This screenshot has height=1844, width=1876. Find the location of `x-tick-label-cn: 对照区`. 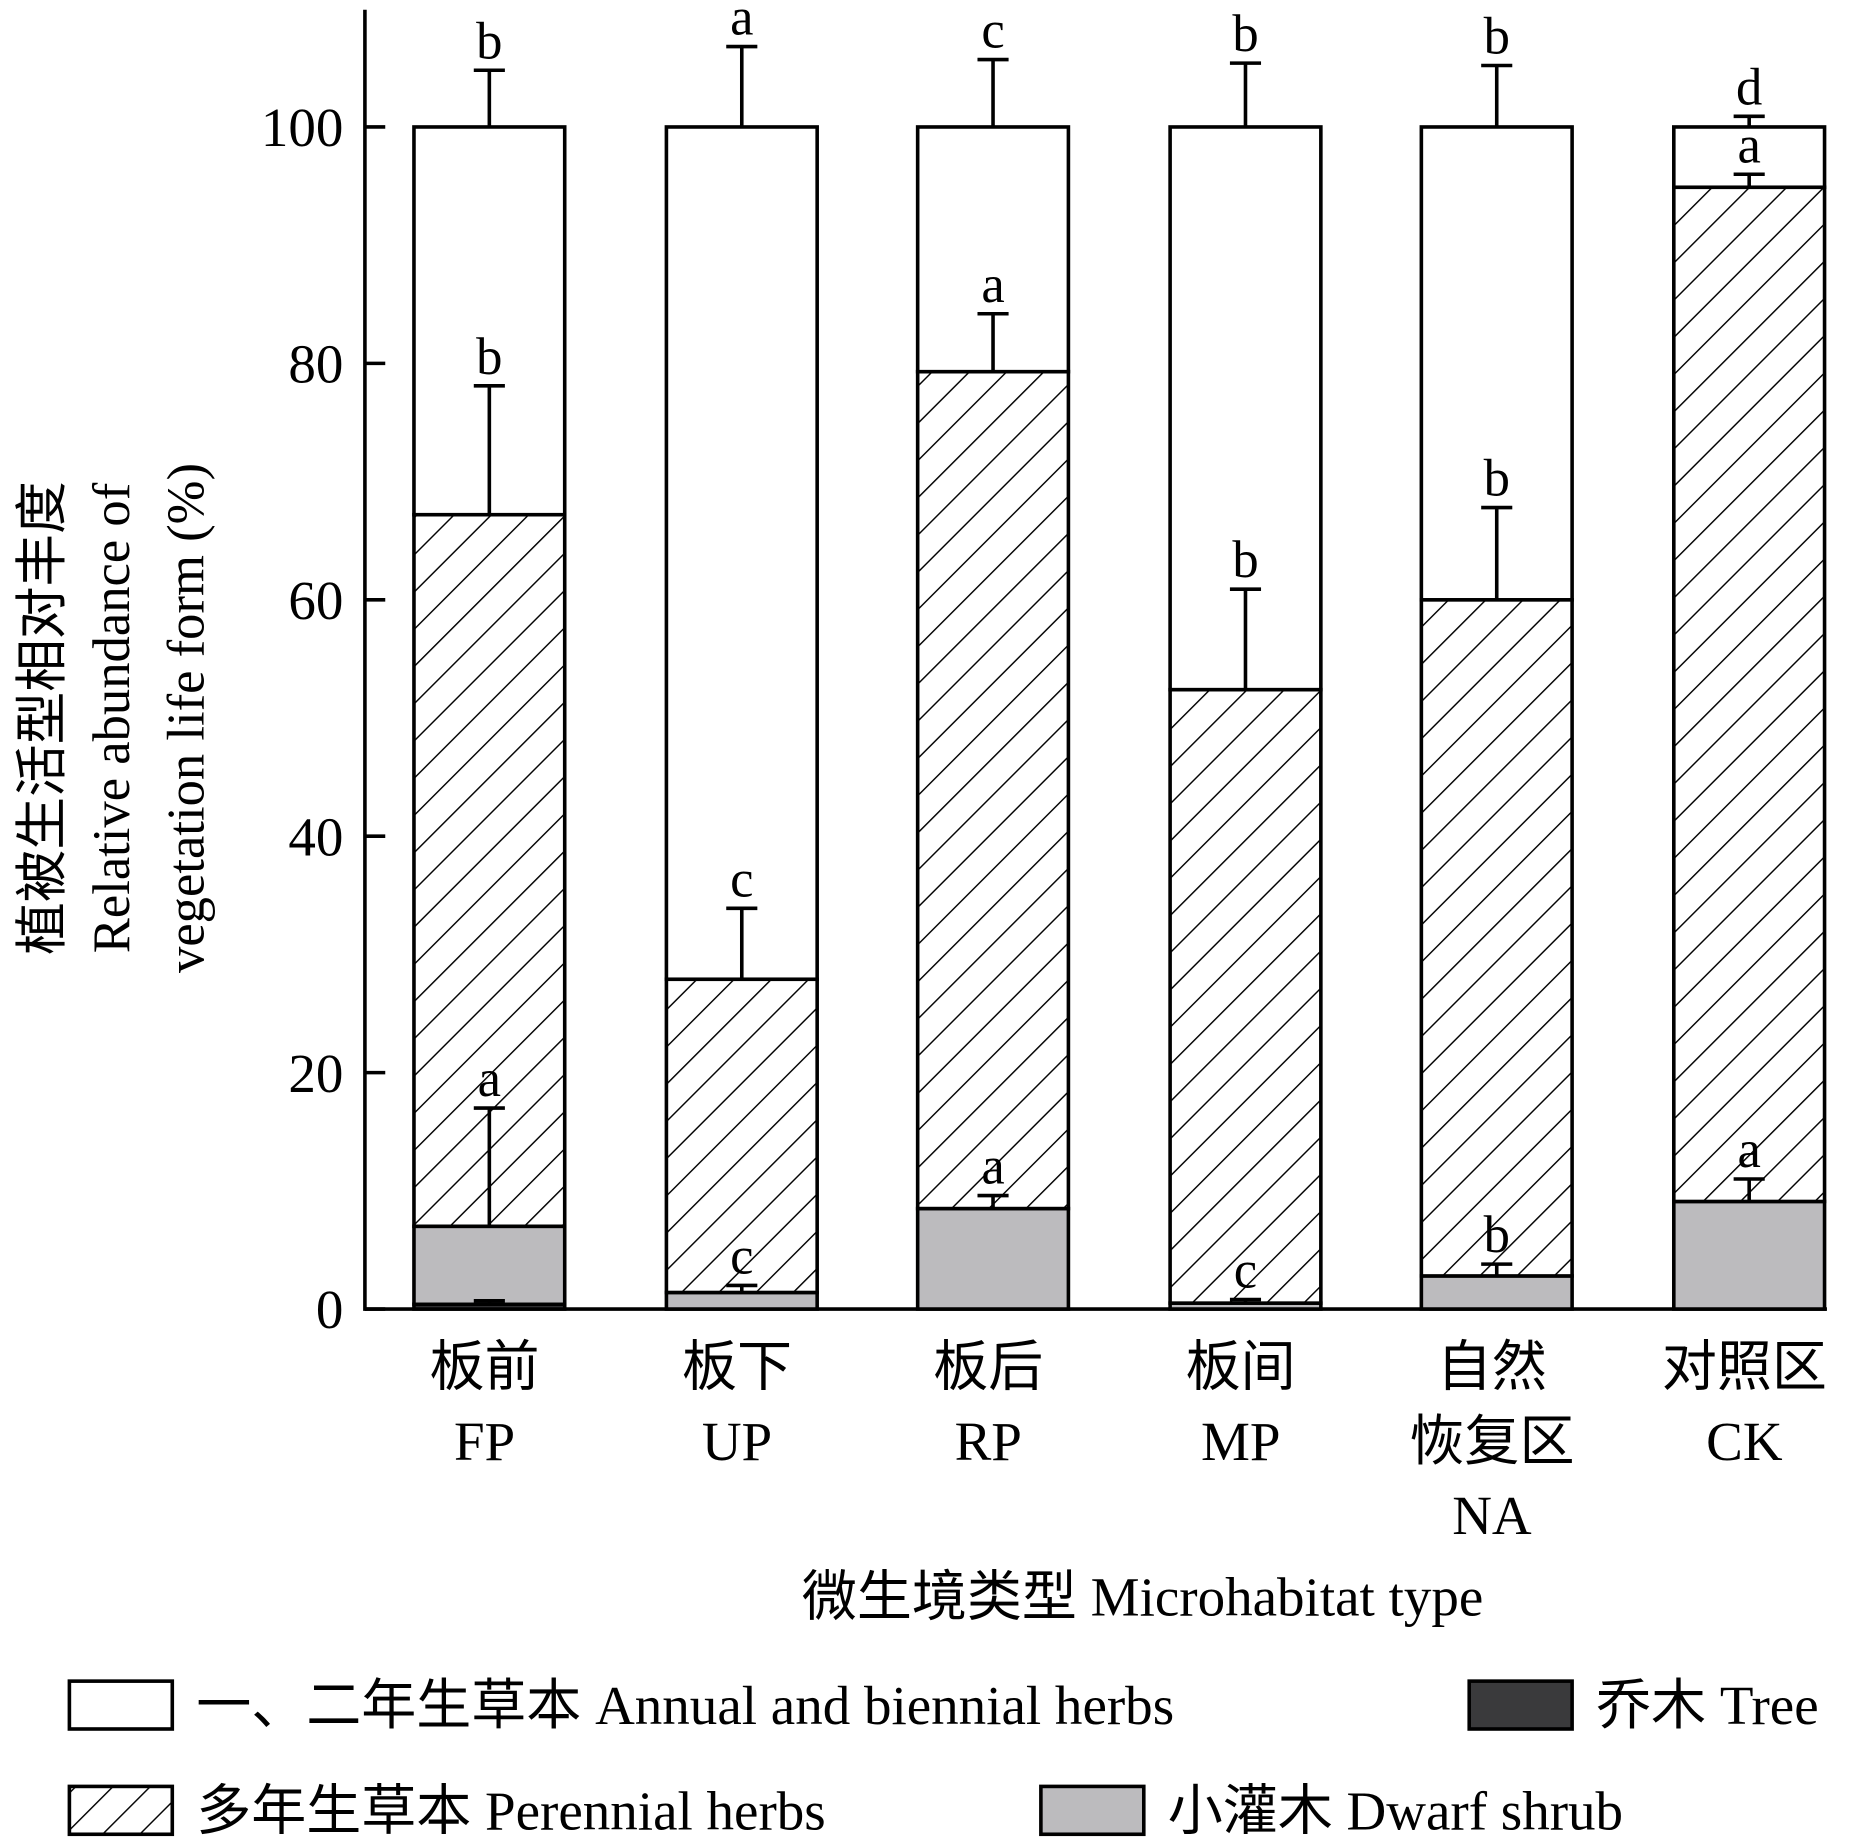

x-tick-label-cn: 对照区 is located at coordinates (1744, 1367).